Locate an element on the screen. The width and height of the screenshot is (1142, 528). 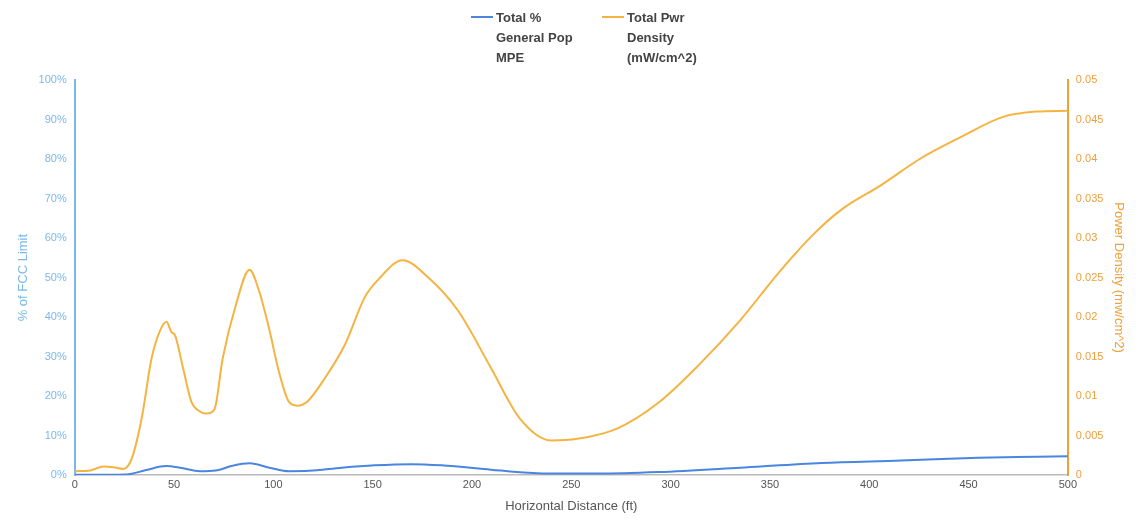
line-series is located at coordinates (571, 465).